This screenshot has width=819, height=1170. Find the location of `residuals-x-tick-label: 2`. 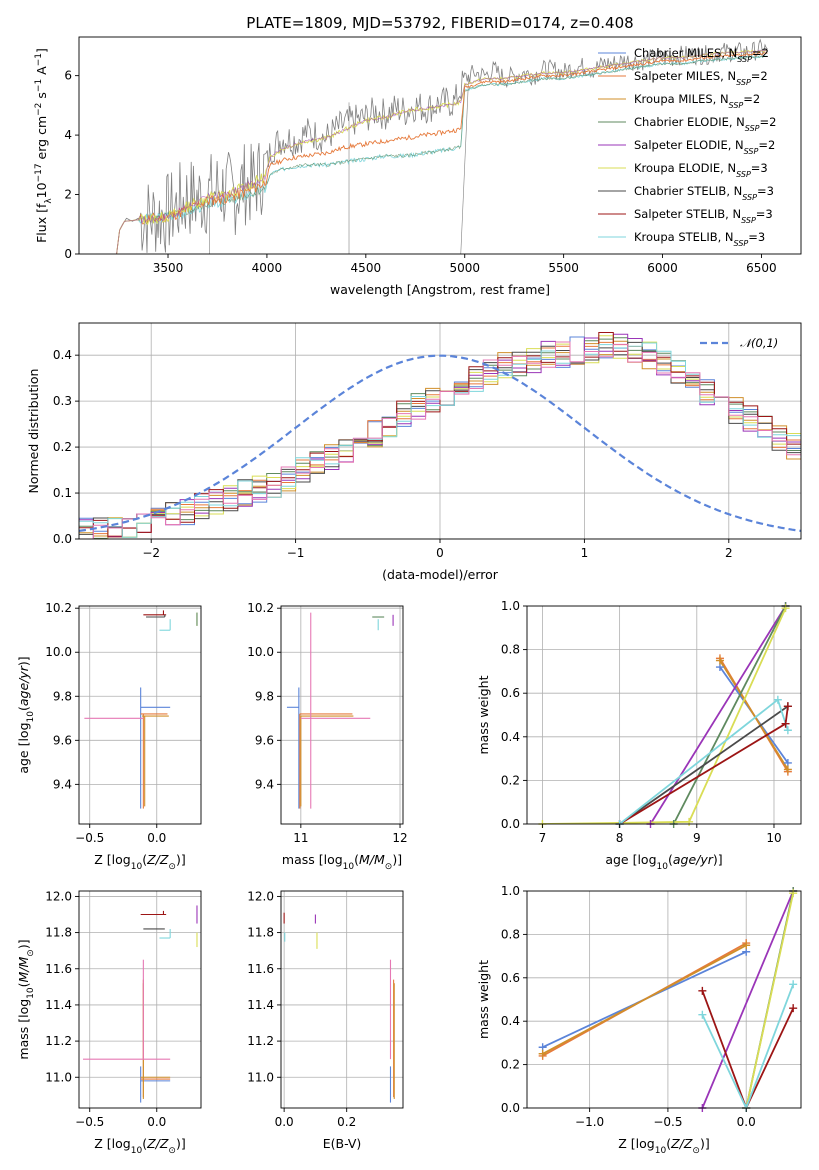

residuals-x-tick-label: 2 is located at coordinates (729, 553).